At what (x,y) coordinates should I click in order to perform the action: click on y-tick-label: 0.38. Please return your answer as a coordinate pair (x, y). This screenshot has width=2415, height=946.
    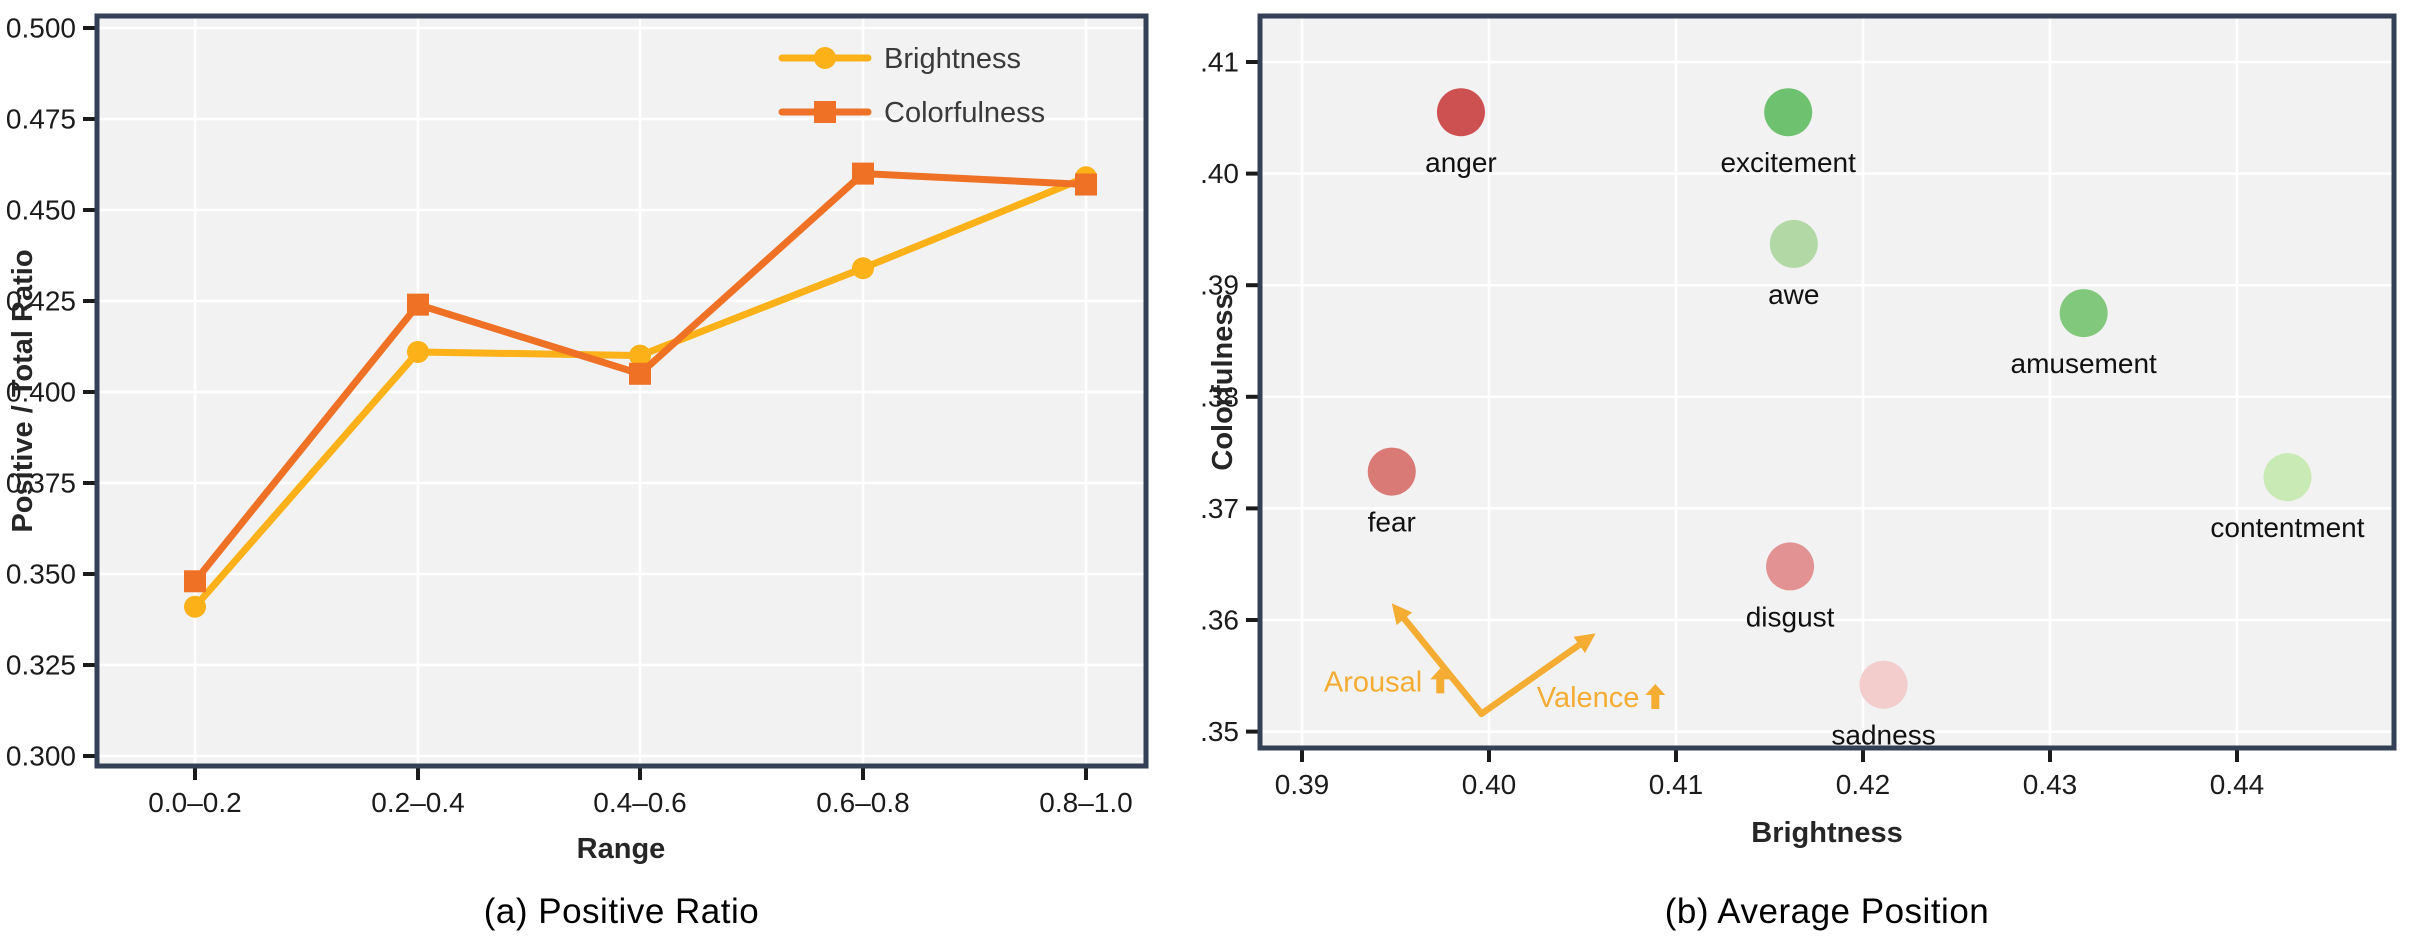
    Looking at the image, I should click on (1219, 396).